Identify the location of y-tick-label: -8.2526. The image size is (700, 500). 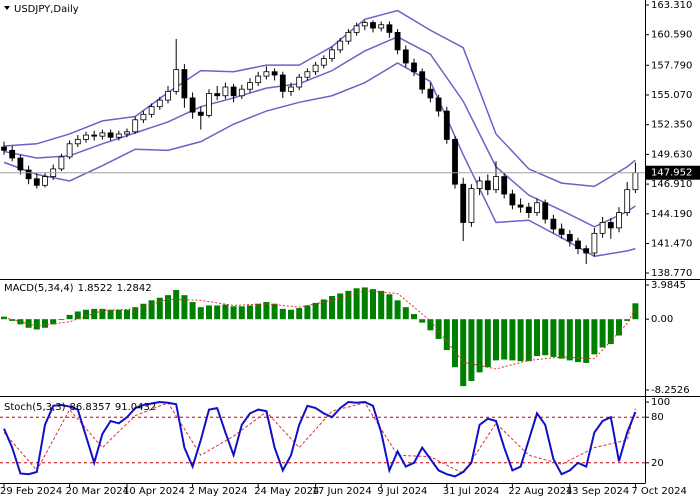
(670, 390).